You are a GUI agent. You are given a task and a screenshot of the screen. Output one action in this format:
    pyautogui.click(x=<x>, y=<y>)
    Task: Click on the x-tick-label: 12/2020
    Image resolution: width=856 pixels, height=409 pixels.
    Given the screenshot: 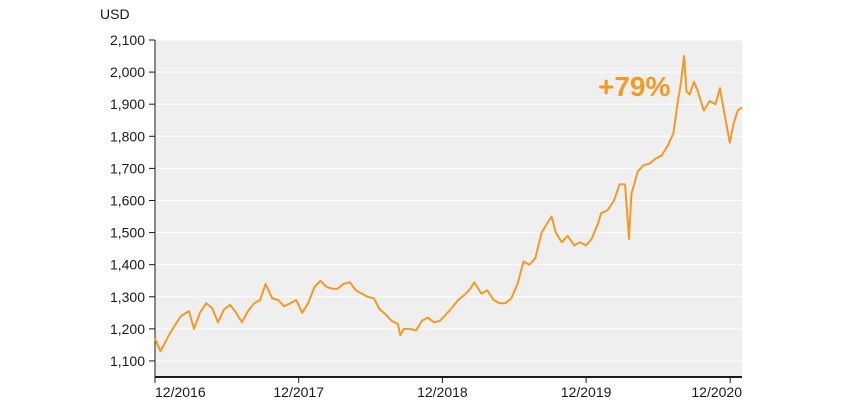 What is the action you would take?
    pyautogui.click(x=716, y=392)
    